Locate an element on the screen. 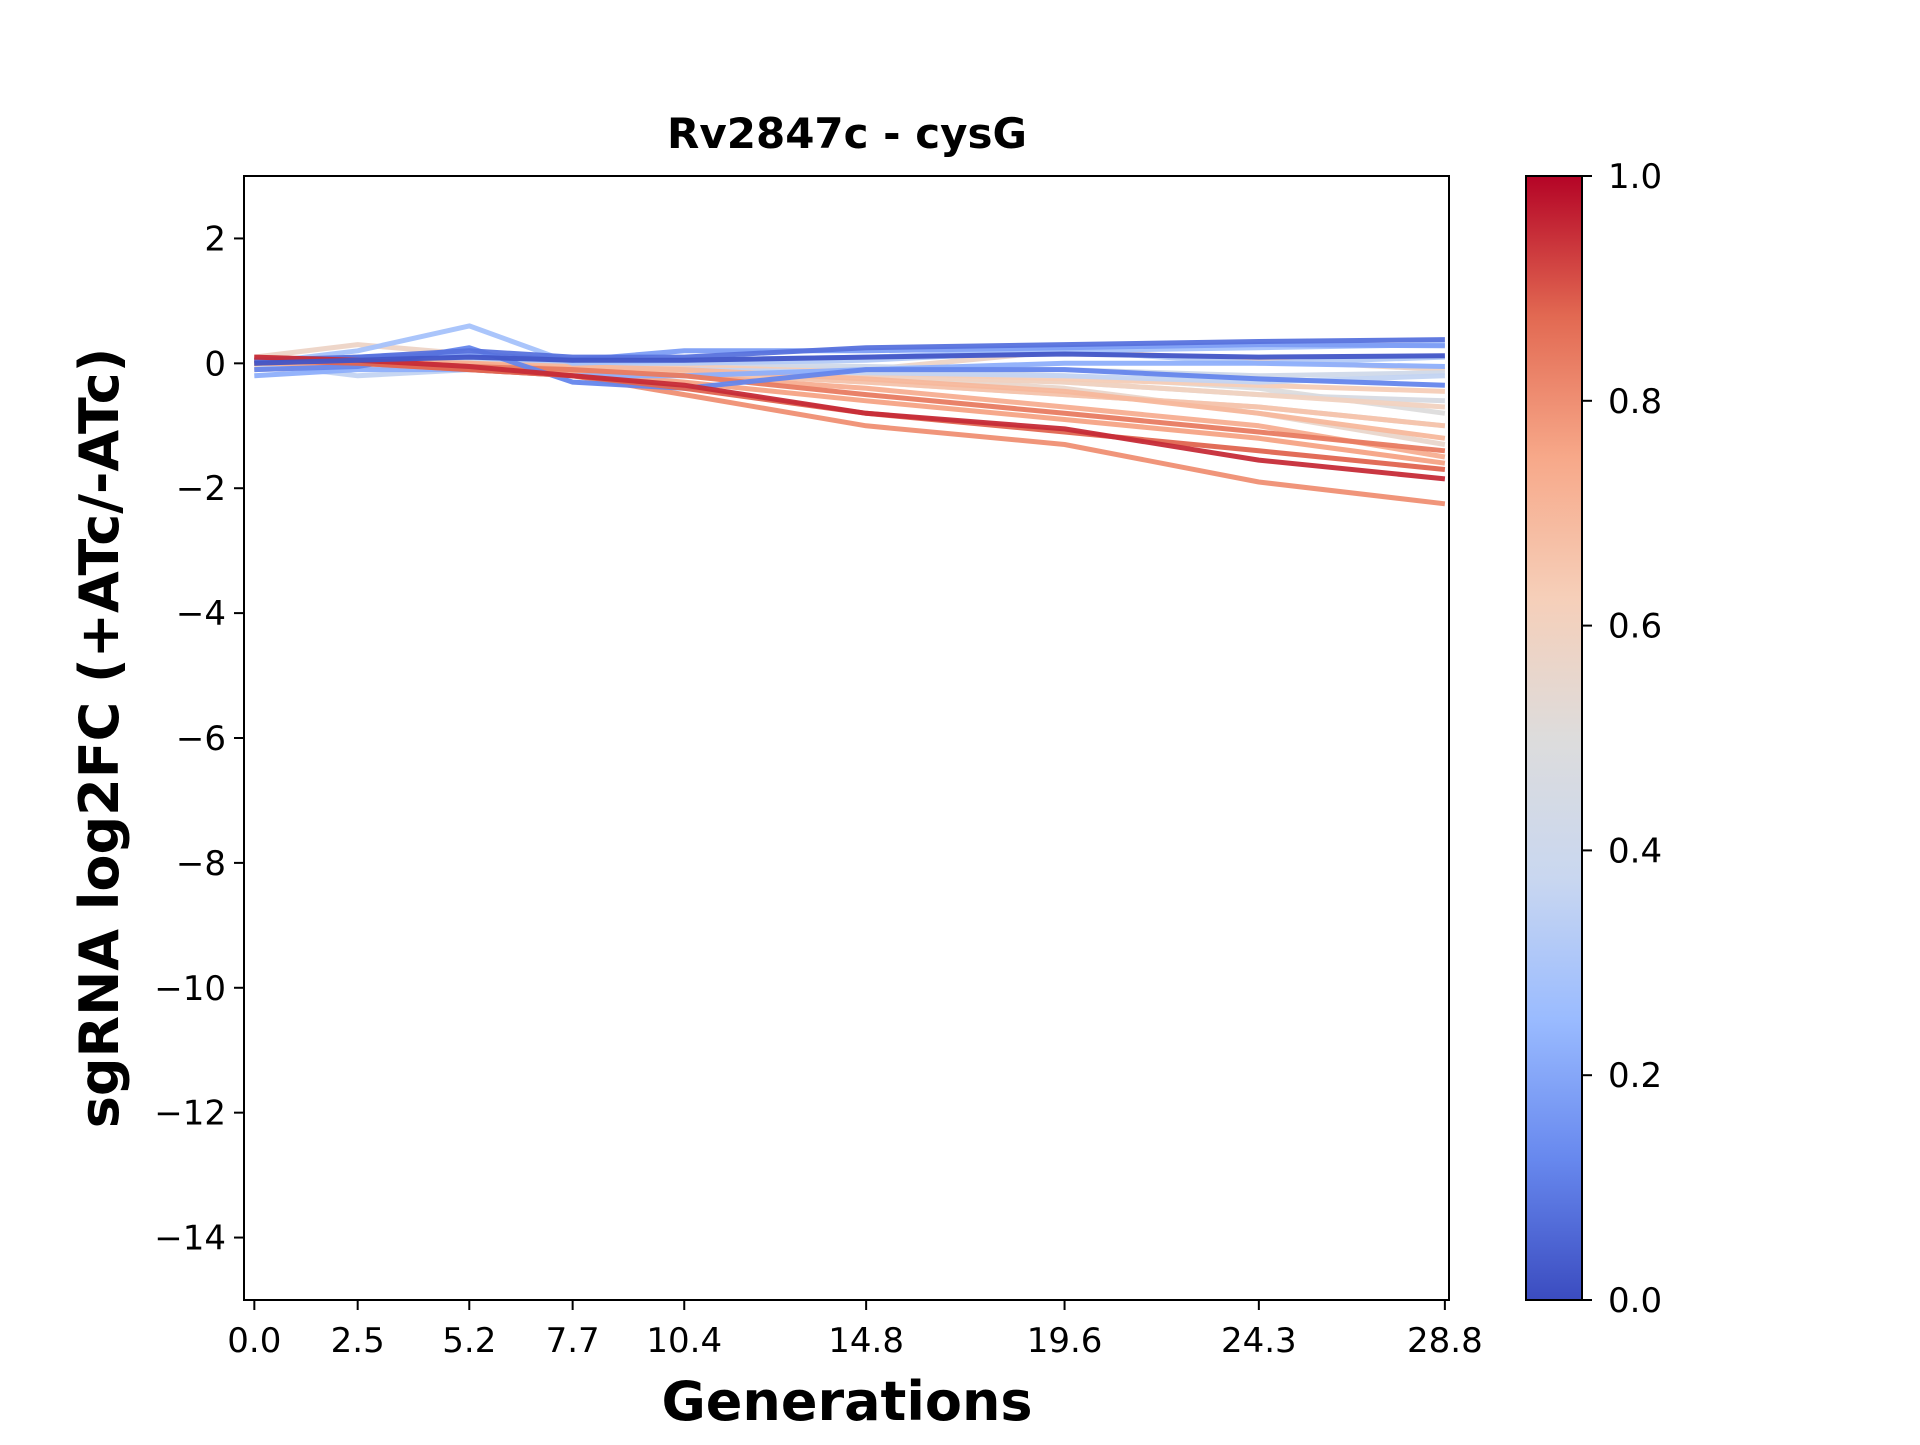 Image resolution: width=1920 pixels, height=1445 pixels. colorbar-ticks: 0.0 0.2 0.4 0.6 0.8 1.0 is located at coordinates (1622, 739).